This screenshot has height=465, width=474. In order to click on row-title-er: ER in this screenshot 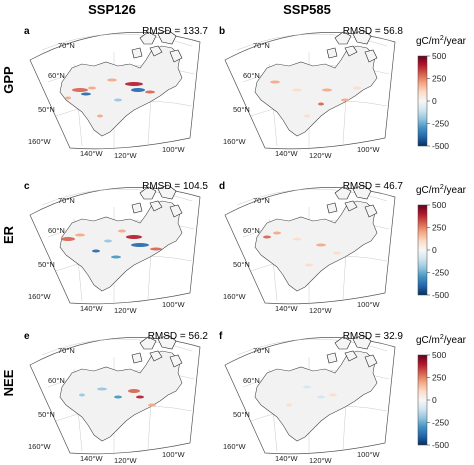, I will do `click(8, 234)`.